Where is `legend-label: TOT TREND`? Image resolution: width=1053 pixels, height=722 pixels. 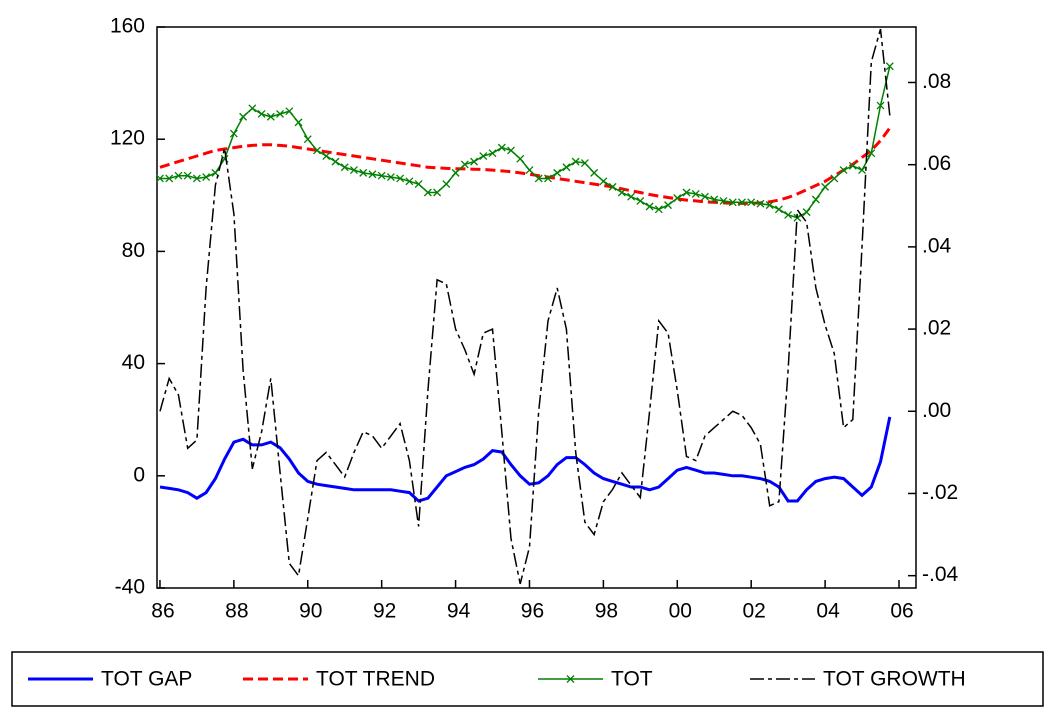
legend-label: TOT TREND is located at coordinates (375, 679).